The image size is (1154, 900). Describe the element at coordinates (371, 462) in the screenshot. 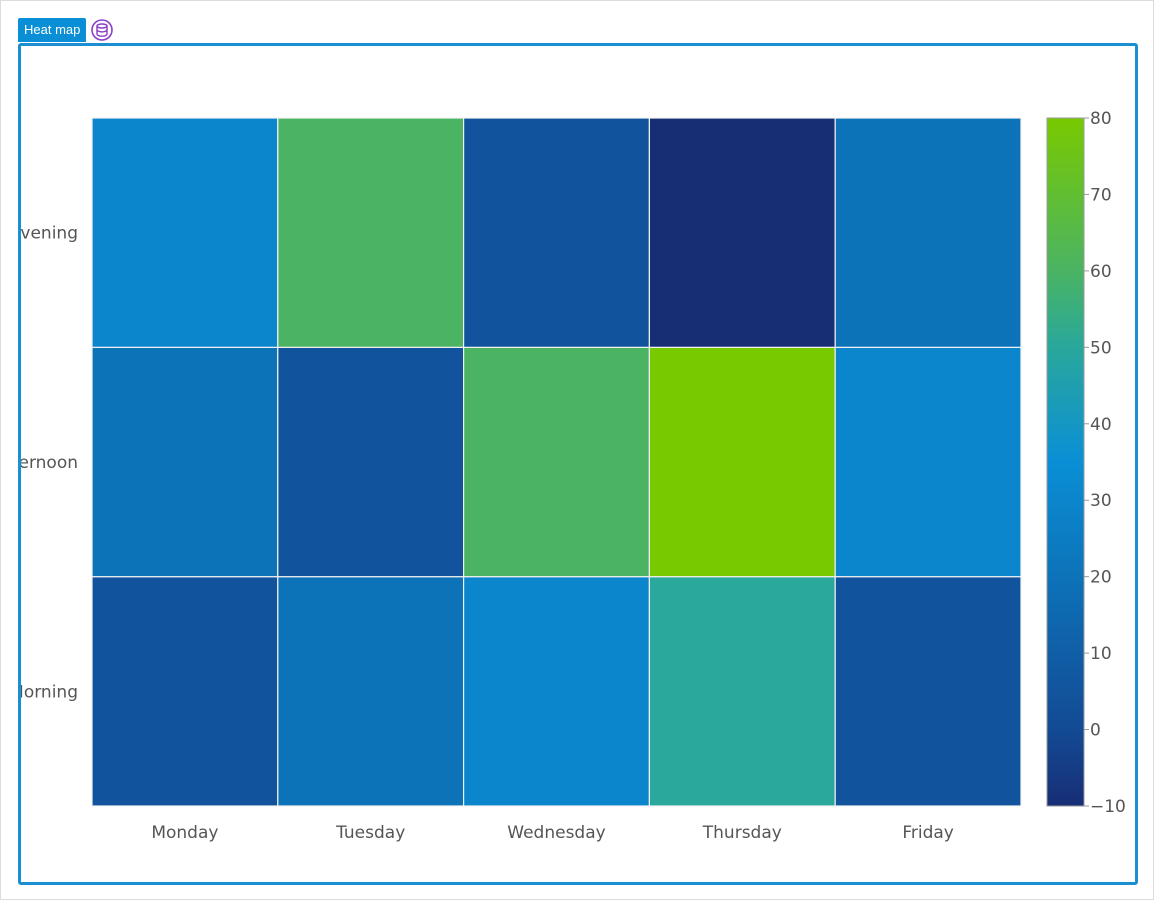

I see `heatmap-cell-tuesday-afternoon` at that location.